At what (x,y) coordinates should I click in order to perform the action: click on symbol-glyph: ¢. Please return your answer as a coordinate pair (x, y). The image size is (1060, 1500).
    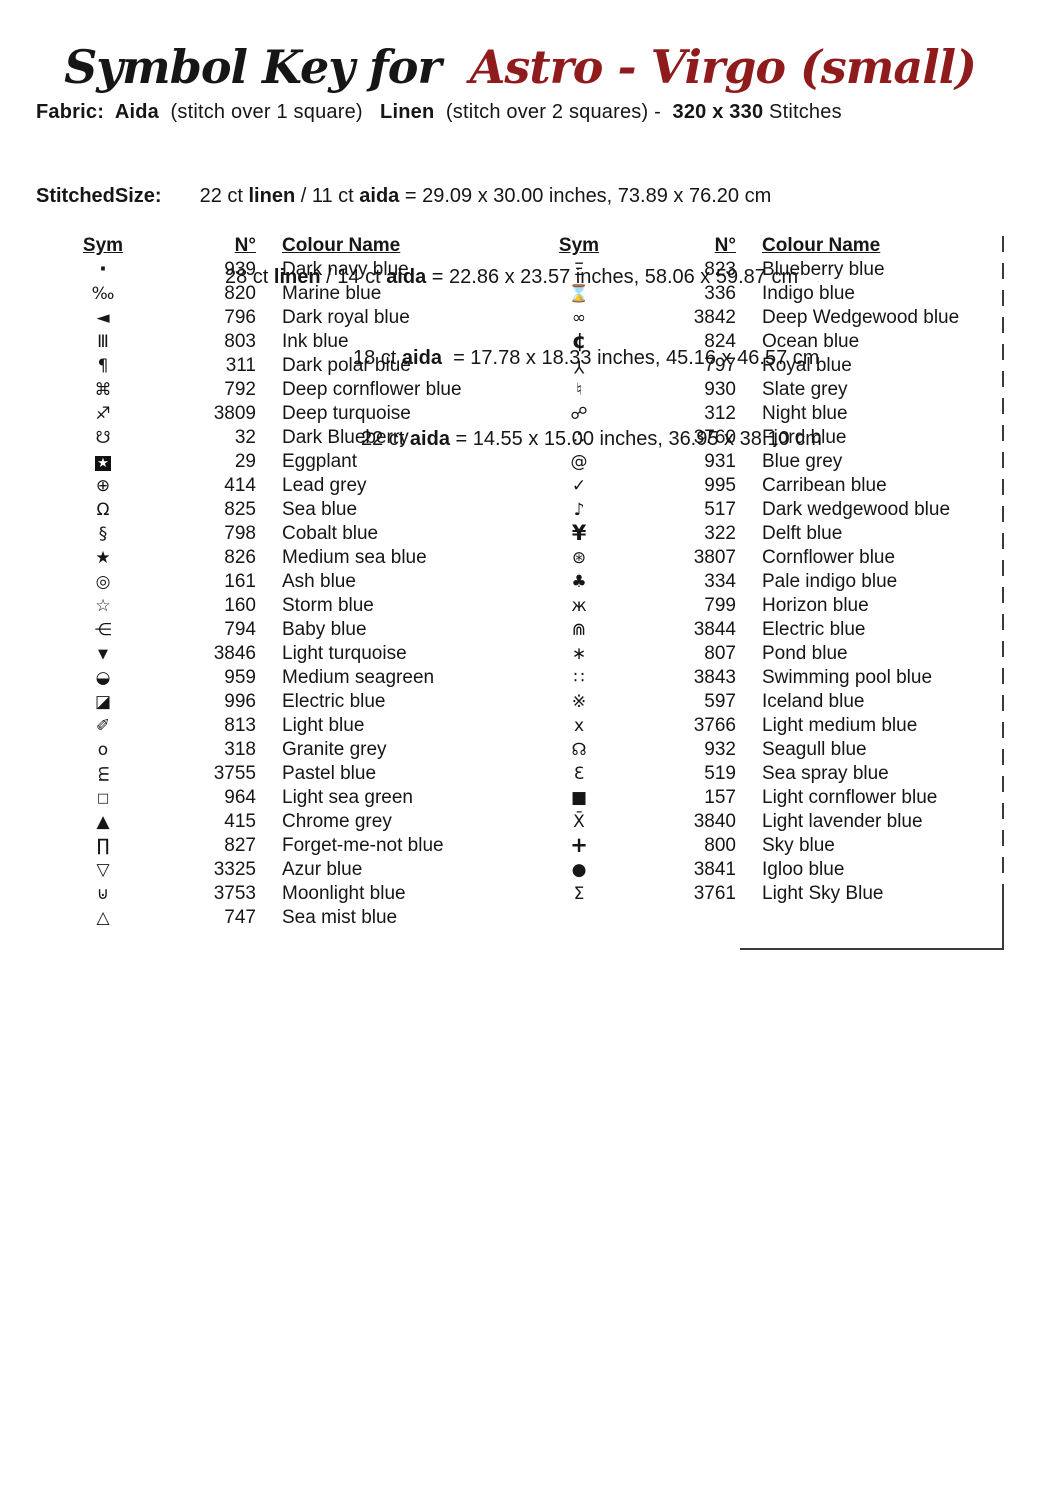
    Looking at the image, I should click on (579, 341).